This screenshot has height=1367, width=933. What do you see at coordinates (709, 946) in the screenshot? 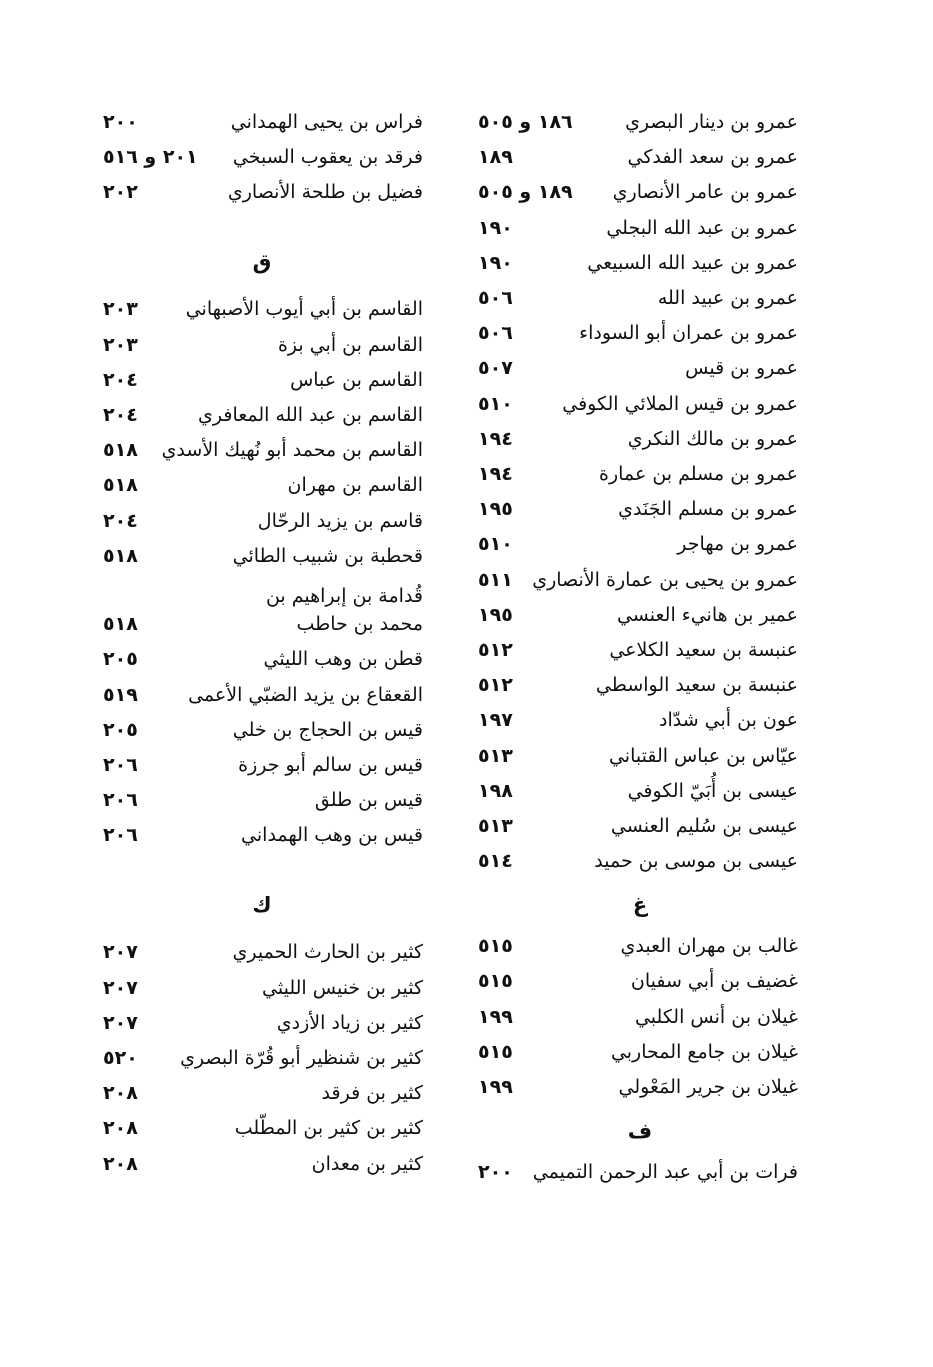
I see `entry-name: غالب بن مهران العبدي` at bounding box center [709, 946].